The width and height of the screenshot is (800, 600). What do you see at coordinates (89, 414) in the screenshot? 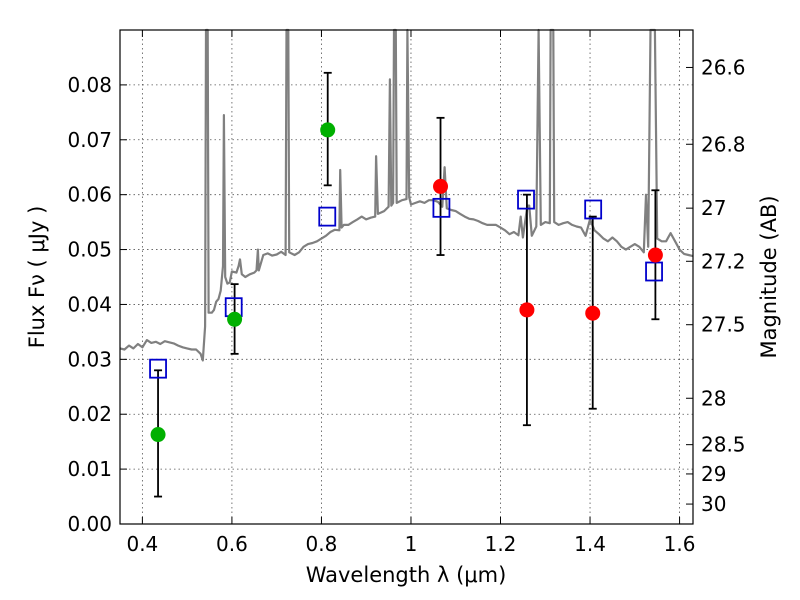
I see `y-tick-label: 0.02` at bounding box center [89, 414].